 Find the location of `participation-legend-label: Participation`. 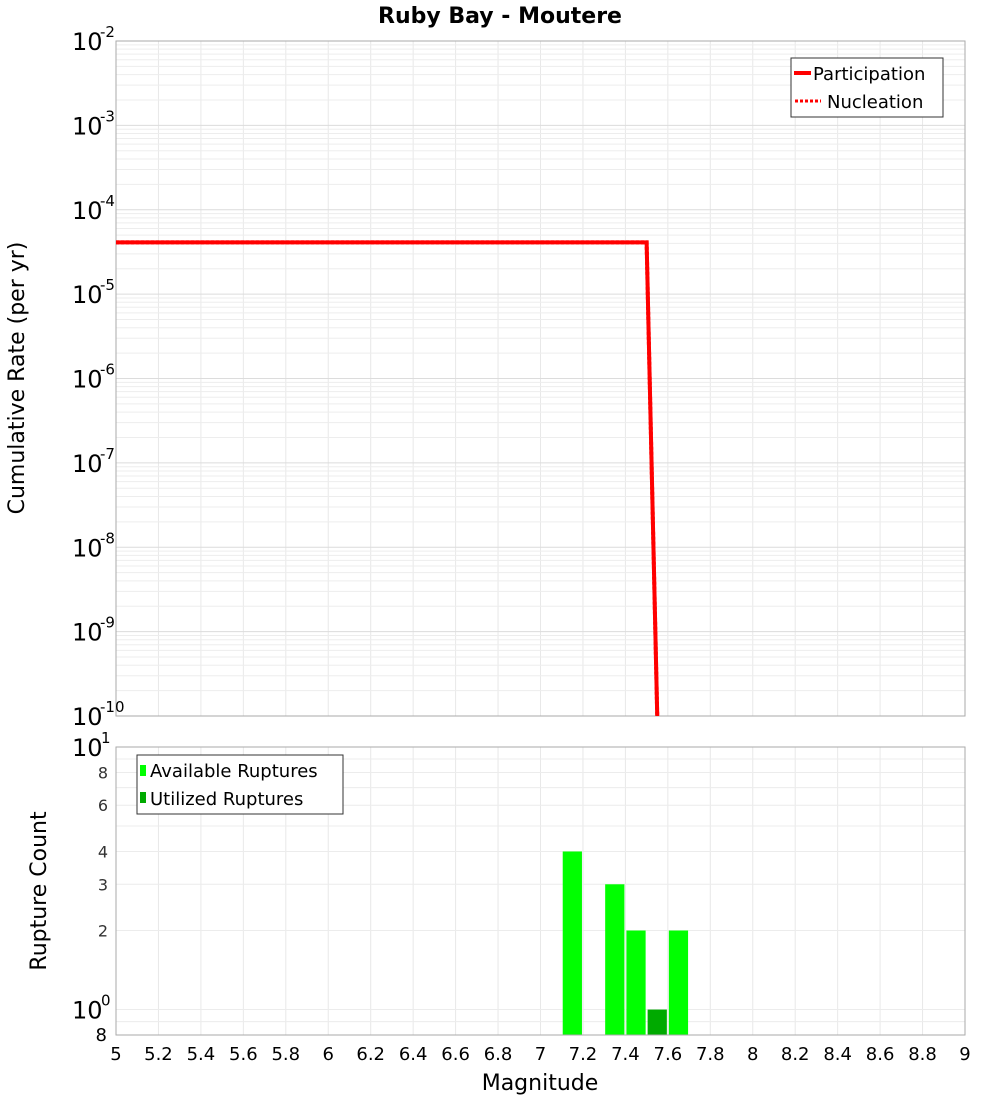

participation-legend-label: Participation is located at coordinates (869, 74).